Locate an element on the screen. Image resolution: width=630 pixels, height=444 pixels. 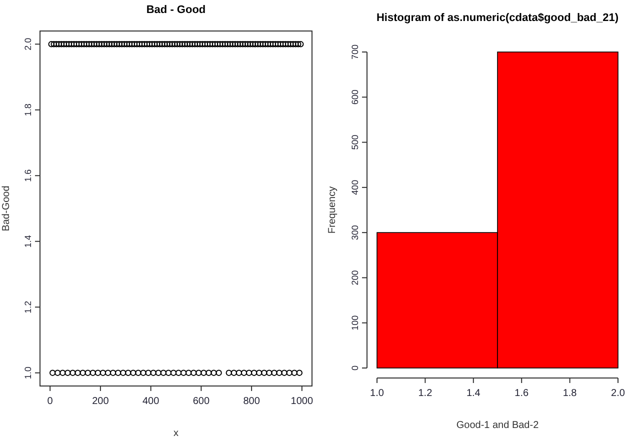
x-tick-label: 800 is located at coordinates (251, 401).